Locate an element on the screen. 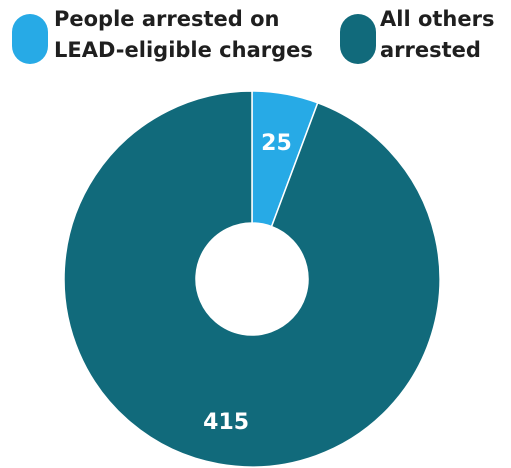 The width and height of the screenshot is (511, 468). legend-label-all-others: All others arrested is located at coordinates (437, 34).